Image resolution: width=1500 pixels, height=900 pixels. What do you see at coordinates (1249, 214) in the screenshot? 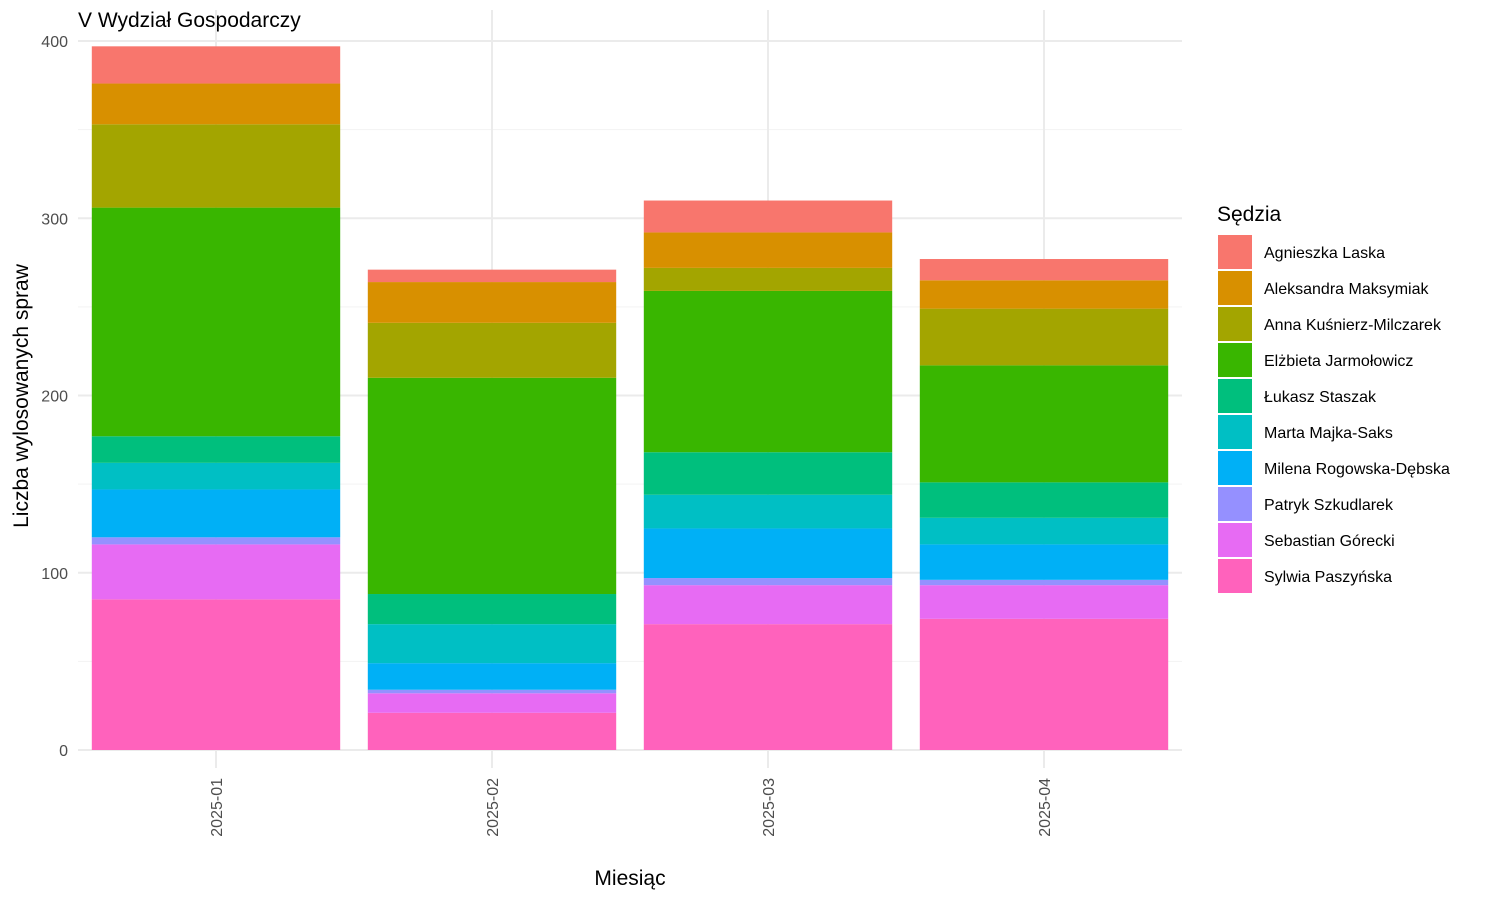
I see `legend-title: Sędzia` at bounding box center [1249, 214].